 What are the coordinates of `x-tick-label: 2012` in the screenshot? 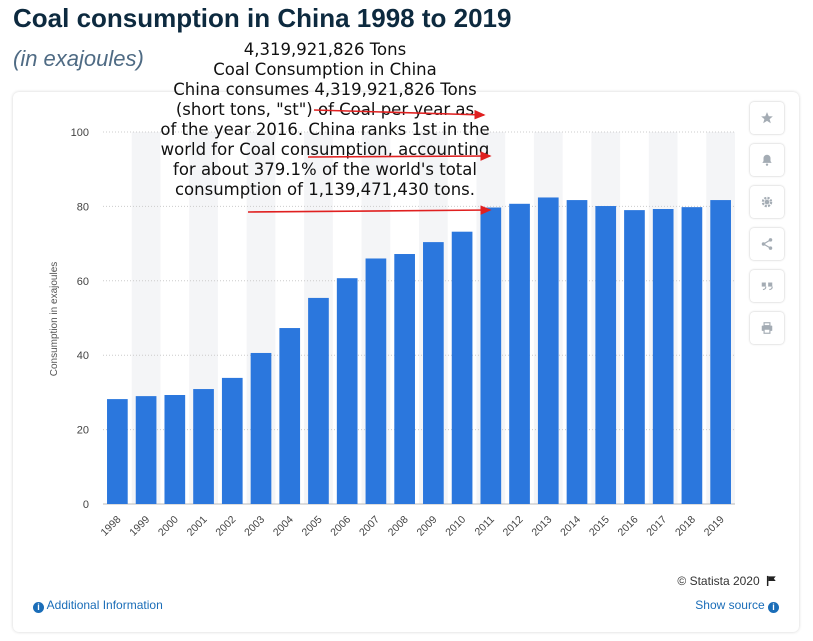 It's located at (513, 526).